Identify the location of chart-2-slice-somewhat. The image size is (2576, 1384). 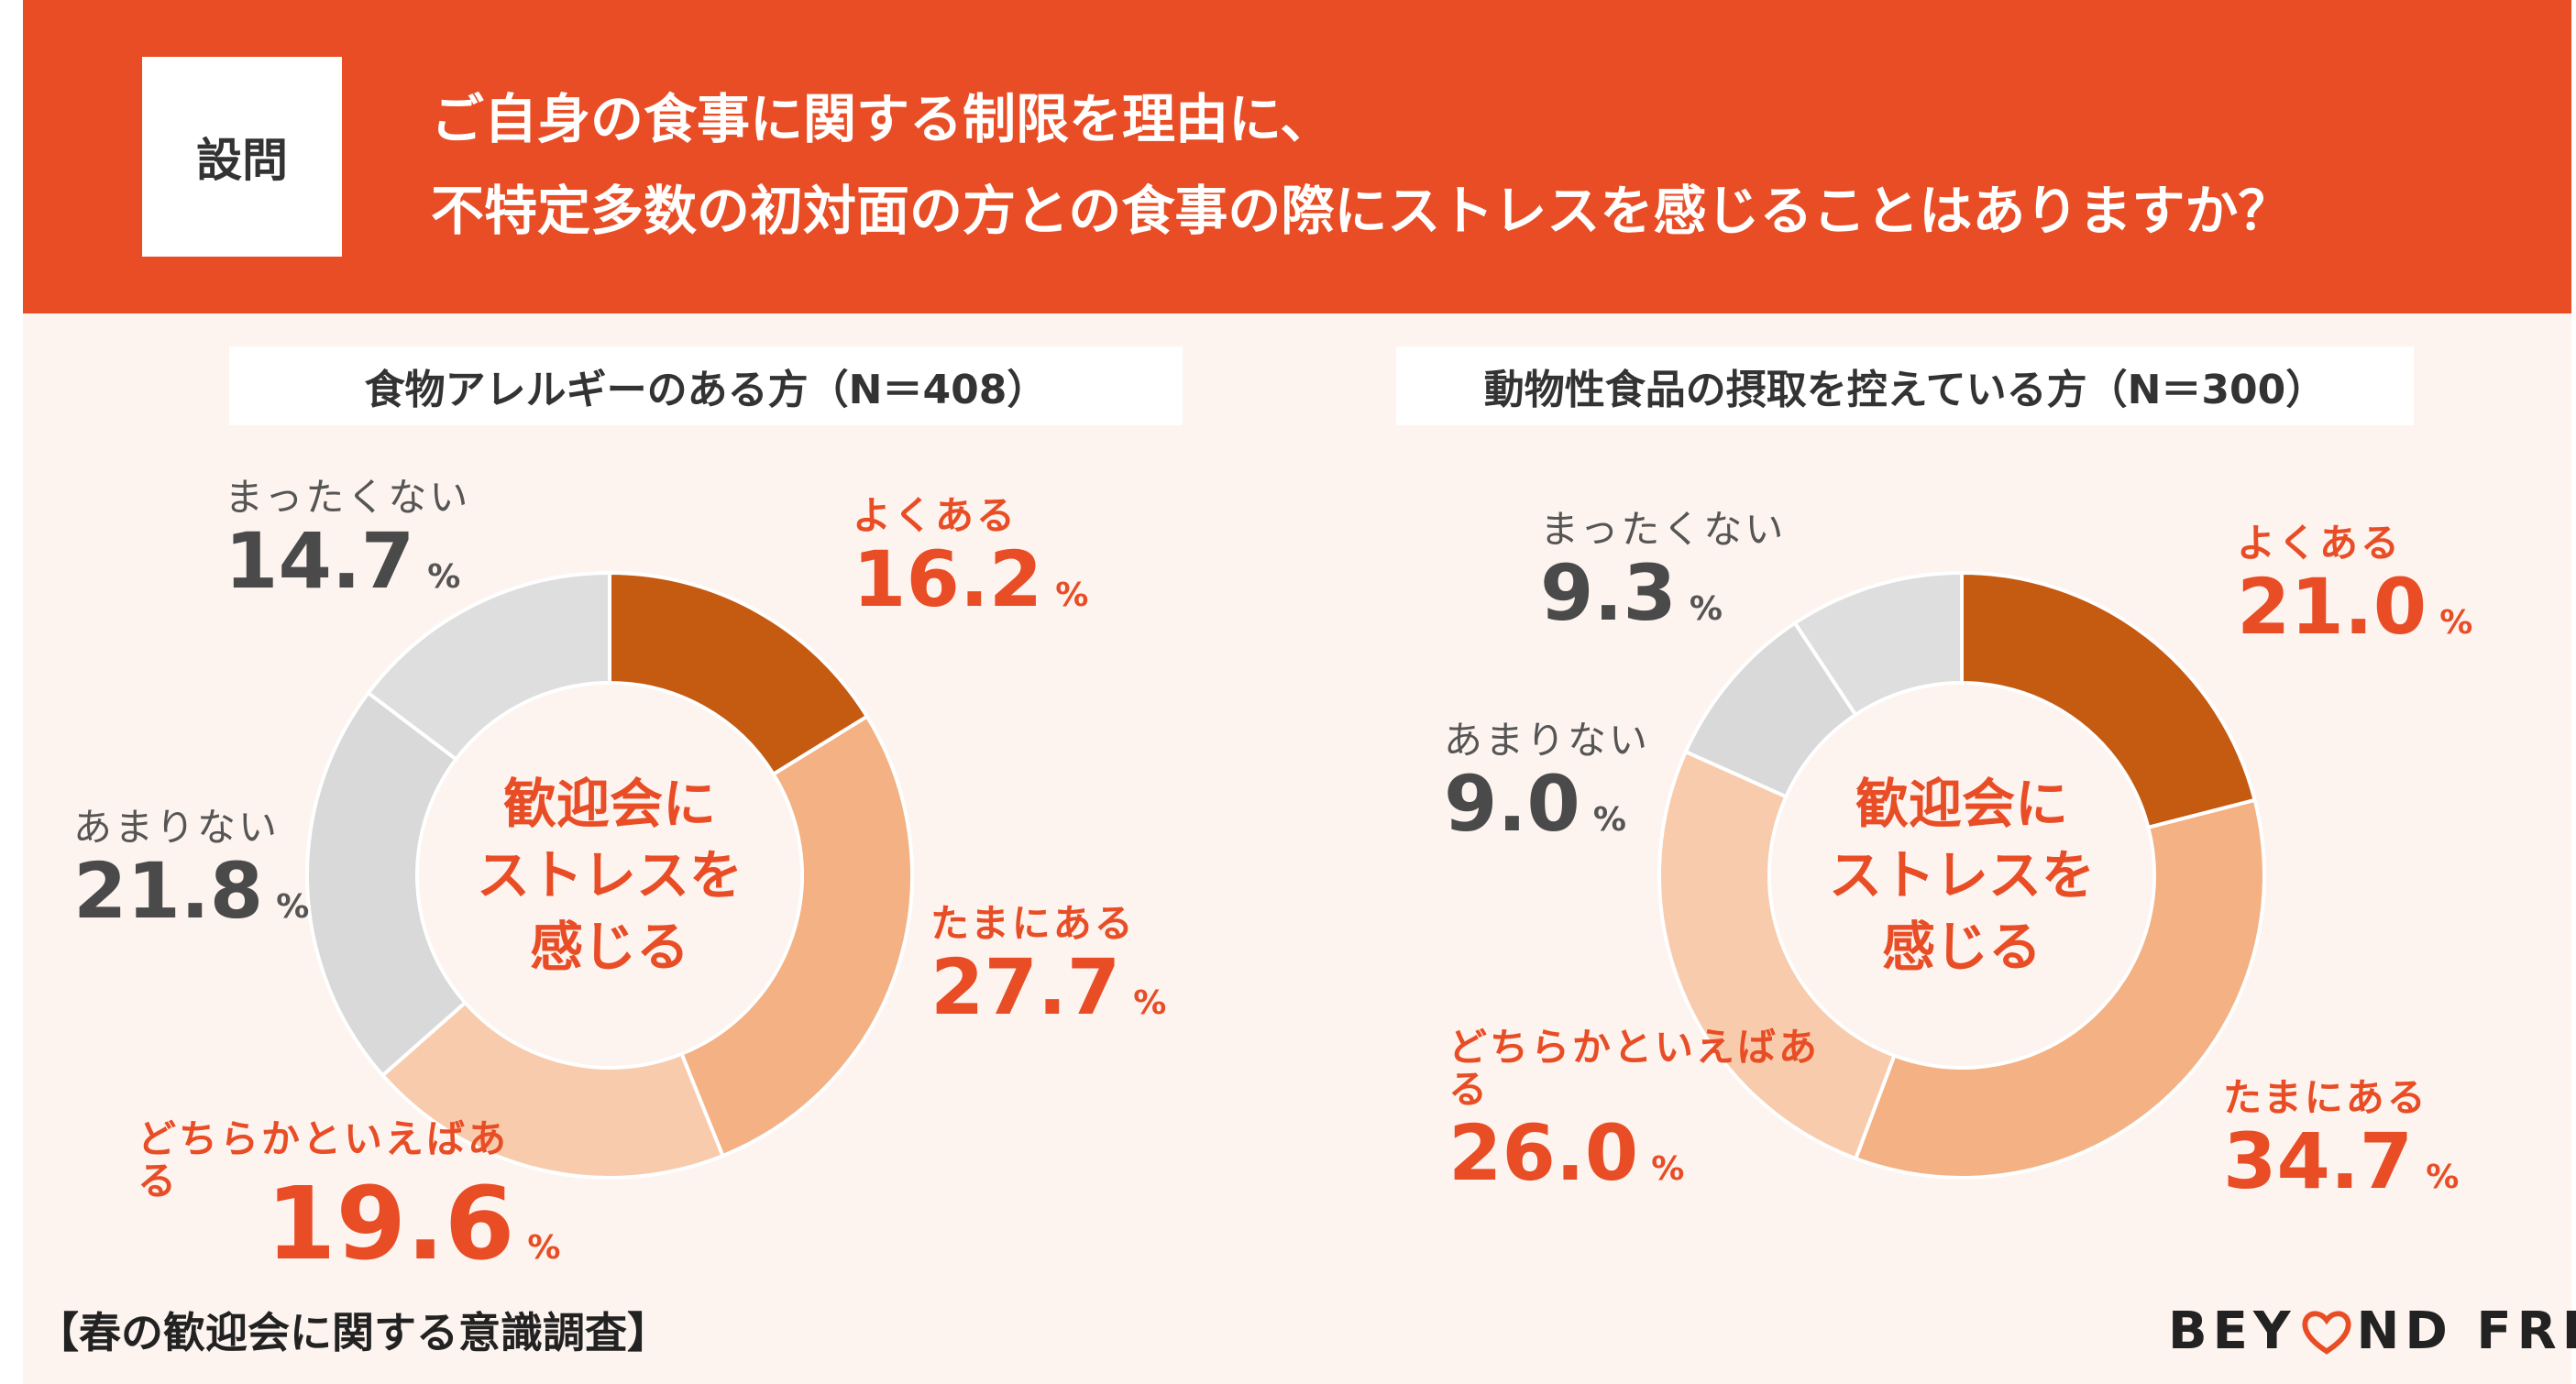
(1777, 955).